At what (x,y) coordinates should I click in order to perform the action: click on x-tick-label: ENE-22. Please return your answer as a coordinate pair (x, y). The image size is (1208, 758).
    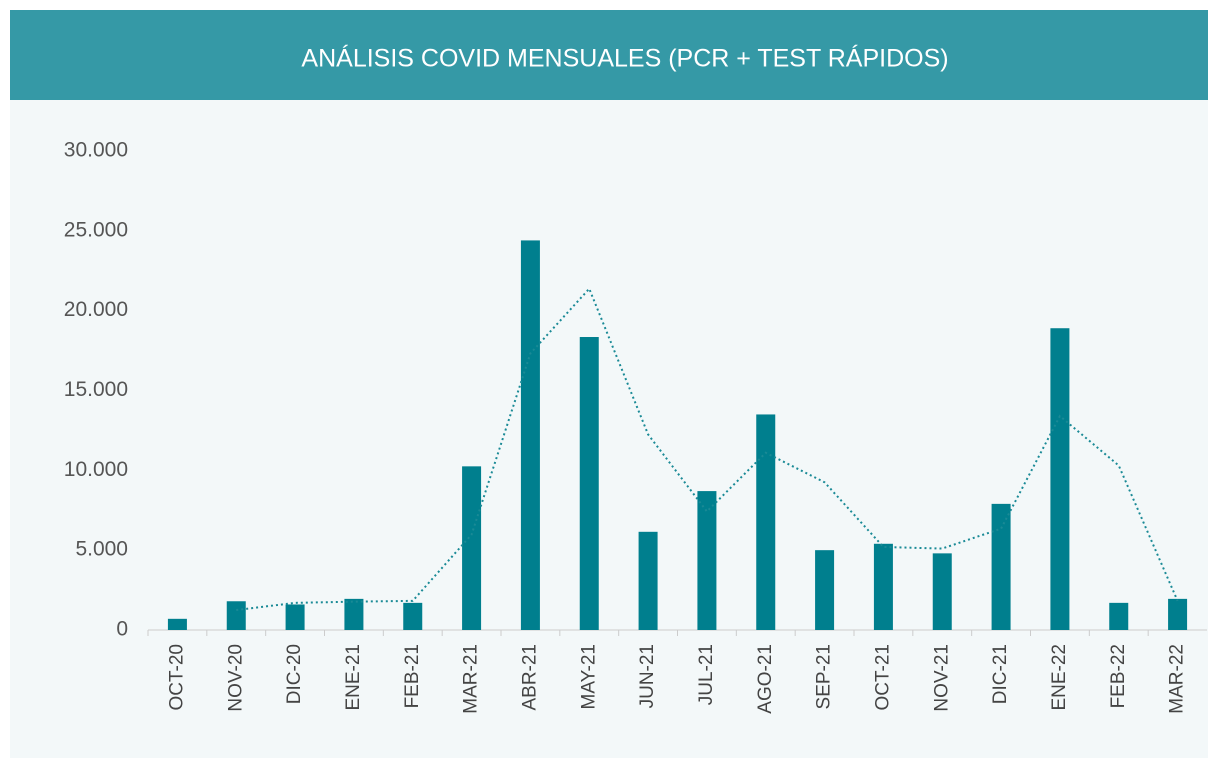
    Looking at the image, I should click on (1059, 677).